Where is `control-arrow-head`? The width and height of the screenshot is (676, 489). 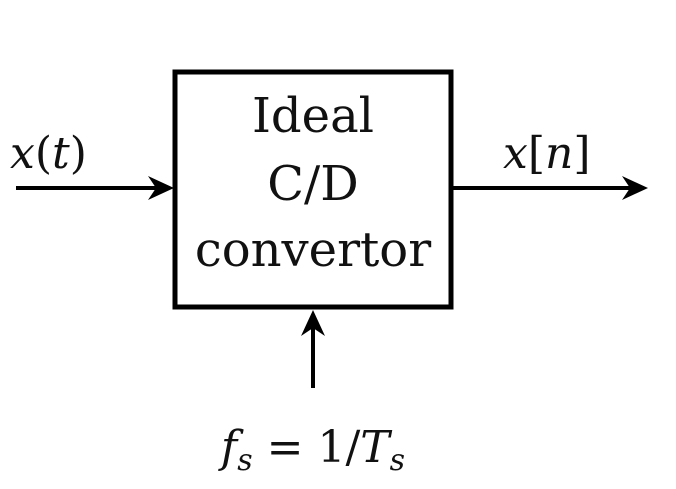
control-arrow-head is located at coordinates (313, 323).